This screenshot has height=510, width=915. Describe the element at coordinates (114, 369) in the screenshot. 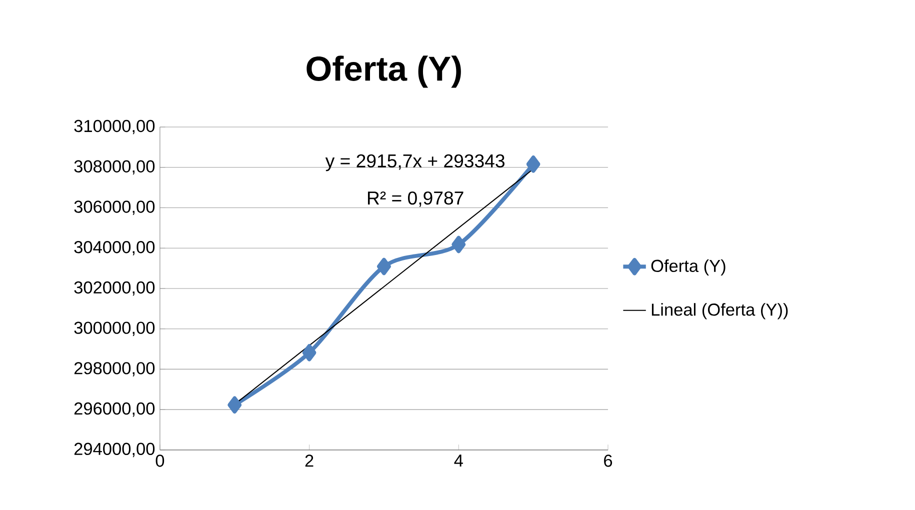

I see `y-tick-label: 298000,00` at that location.